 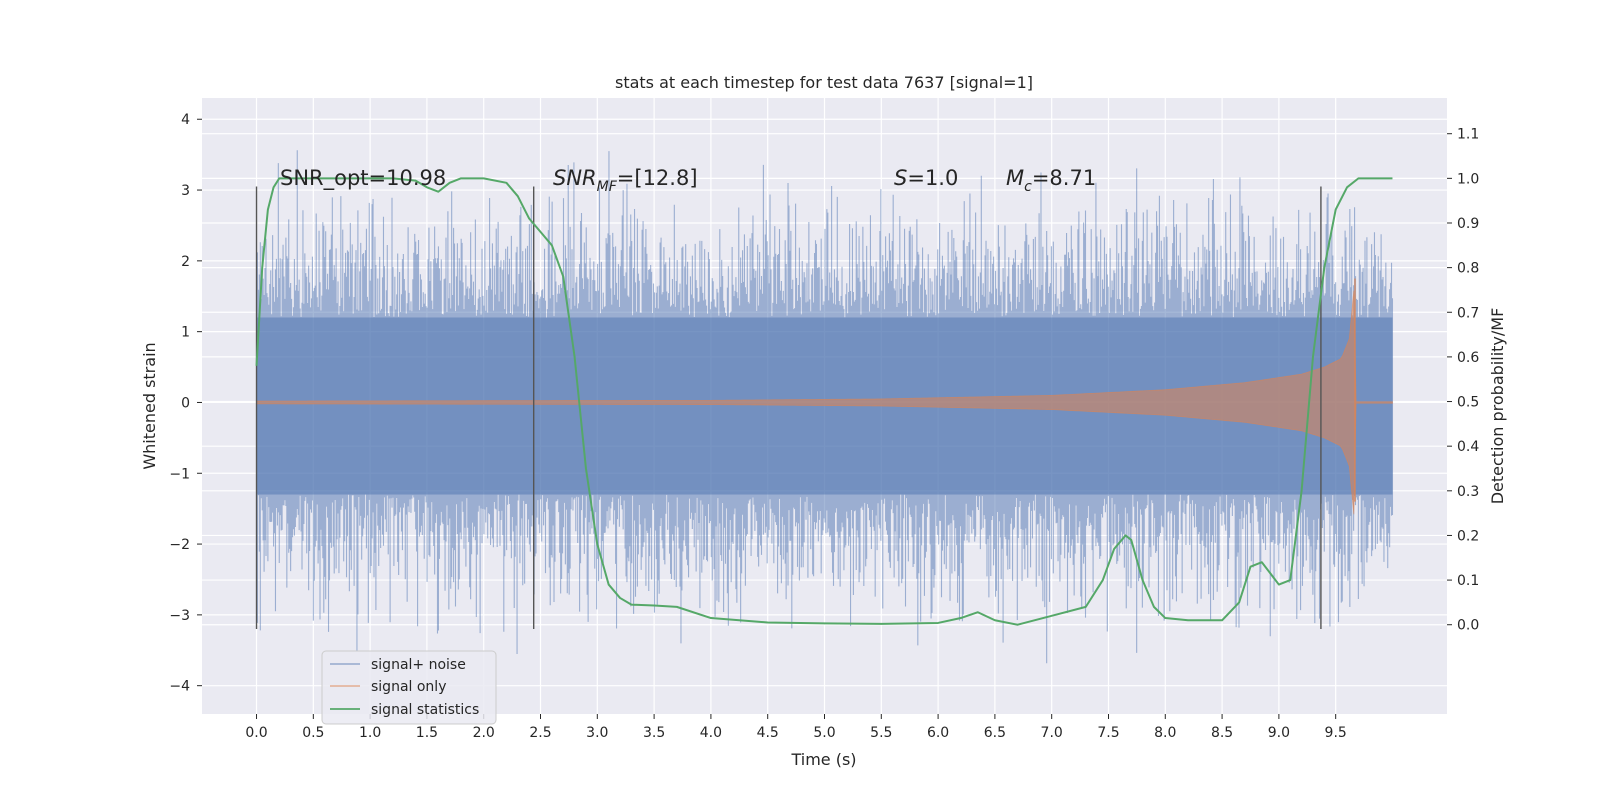 What do you see at coordinates (1463, 380) in the screenshot?
I see `right-y-tick-labels: 1.1 1.0 0.9 0.8 0.7 0.6 0.5 0.4 0.3 0.2 0.1 0.0` at bounding box center [1463, 380].